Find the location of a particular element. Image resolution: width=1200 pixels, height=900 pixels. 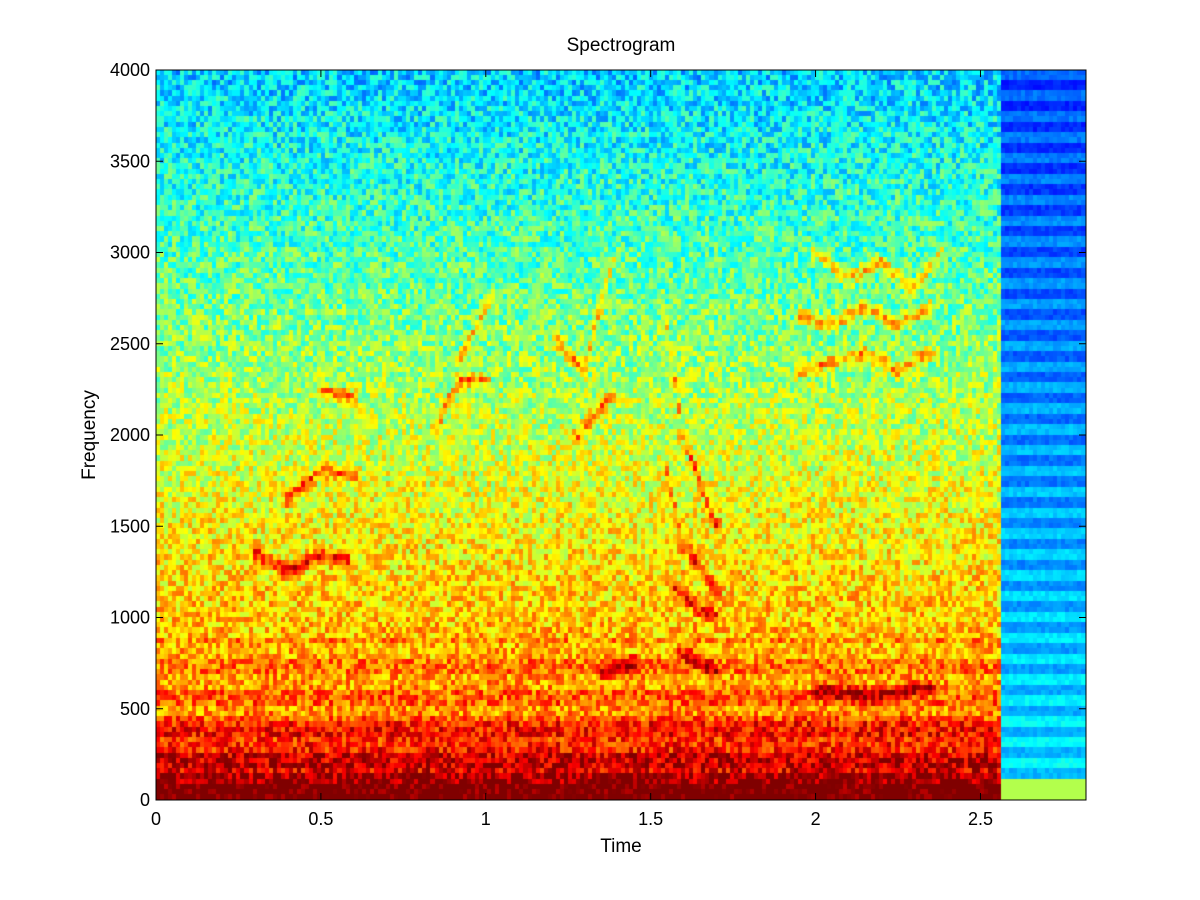

x-tick-label: 1 is located at coordinates (486, 819).